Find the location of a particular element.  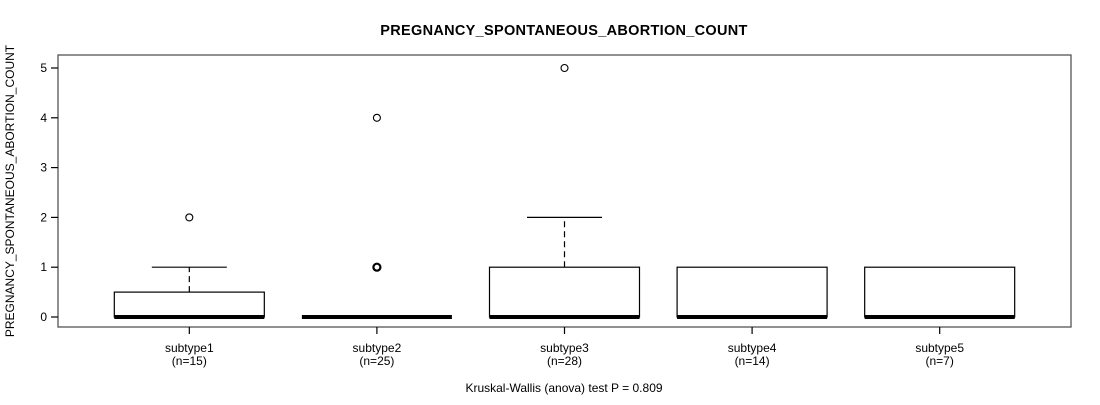

y-axis-tick-label: 4 is located at coordinates (43, 118).